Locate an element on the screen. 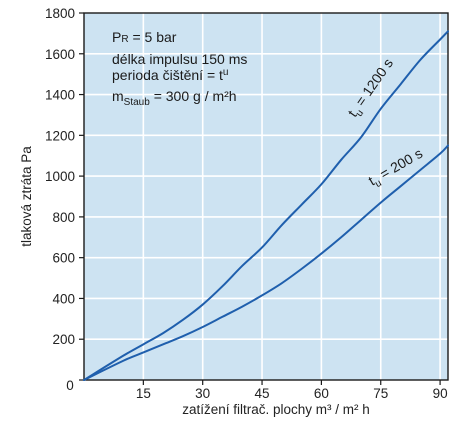 This screenshot has height=428, width=463. x-axis-title: zatížení filtrač. plochy m³ / m² h is located at coordinates (276, 409).